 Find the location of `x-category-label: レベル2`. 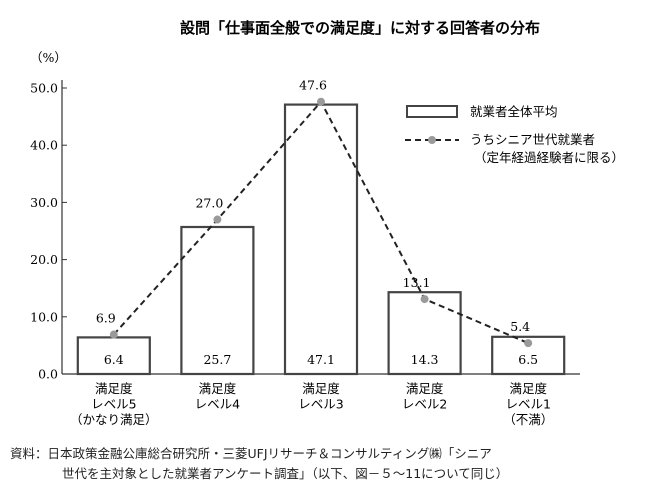

x-category-label: レベル2 is located at coordinates (424, 404).